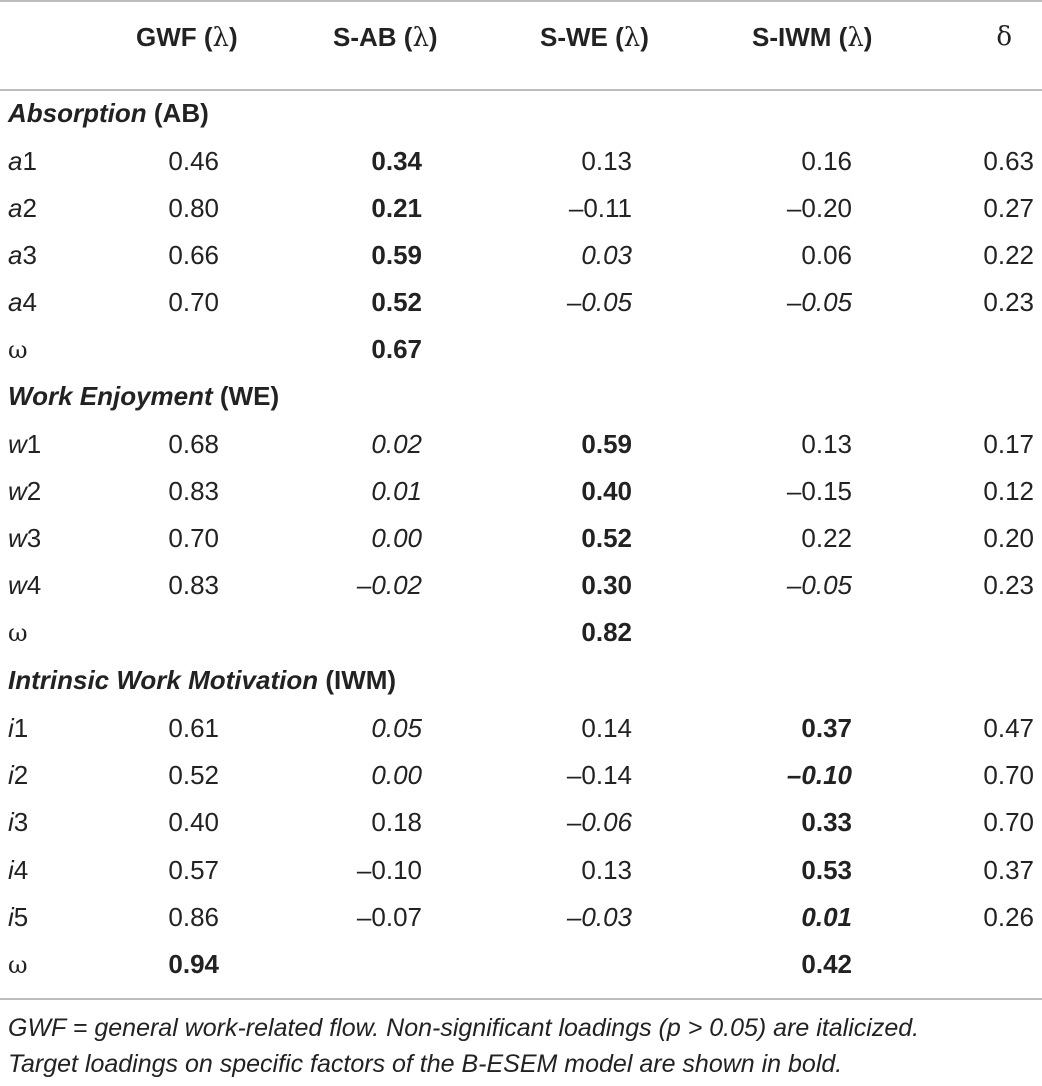 Image resolution: width=1042 pixels, height=1086 pixels. Describe the element at coordinates (826, 964) in the screenshot. I see `cell-s-iwm: 0.42` at that location.